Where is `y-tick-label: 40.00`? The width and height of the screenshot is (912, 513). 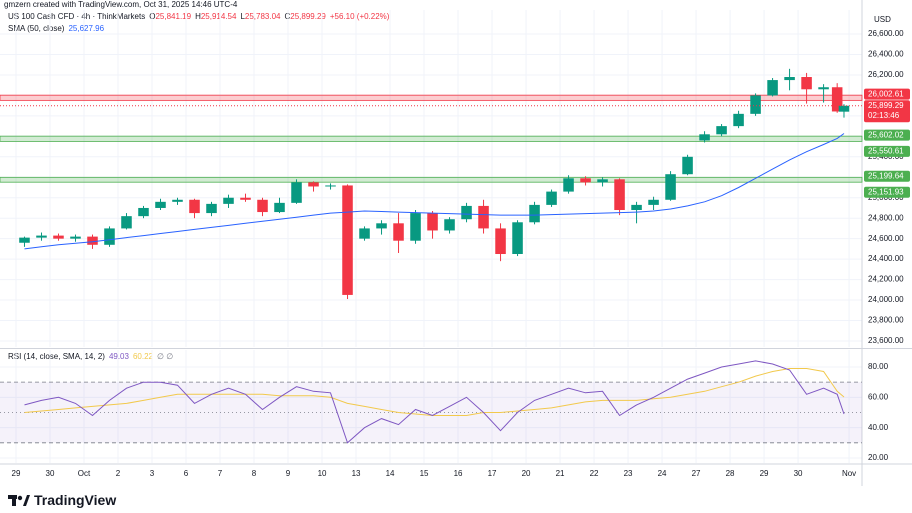
y-tick-label: 40.00 is located at coordinates (878, 427).